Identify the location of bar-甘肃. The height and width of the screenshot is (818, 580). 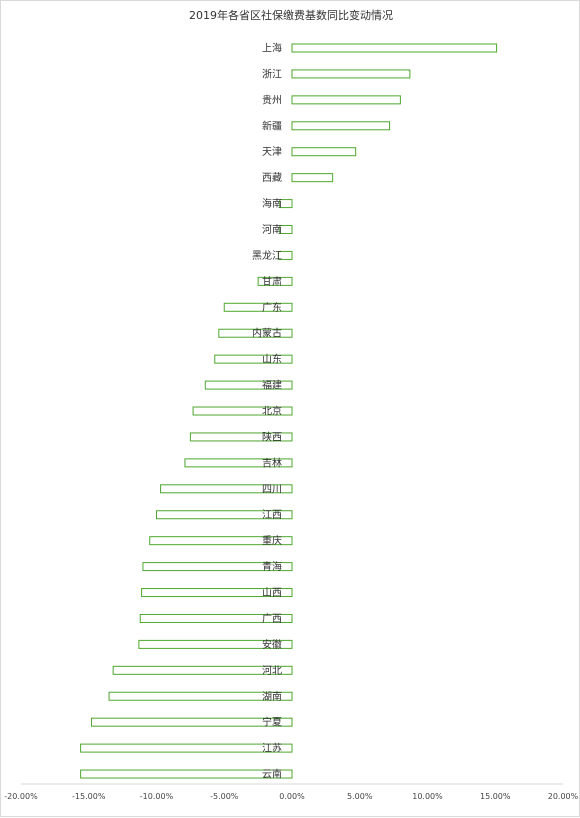
(275, 281).